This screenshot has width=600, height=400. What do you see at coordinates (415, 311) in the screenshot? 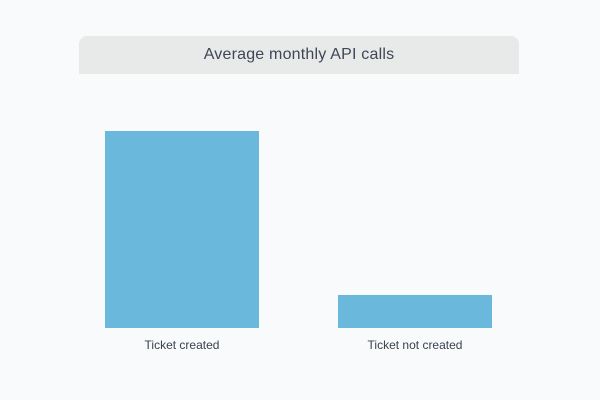
I see `bar-ticket-not-created` at bounding box center [415, 311].